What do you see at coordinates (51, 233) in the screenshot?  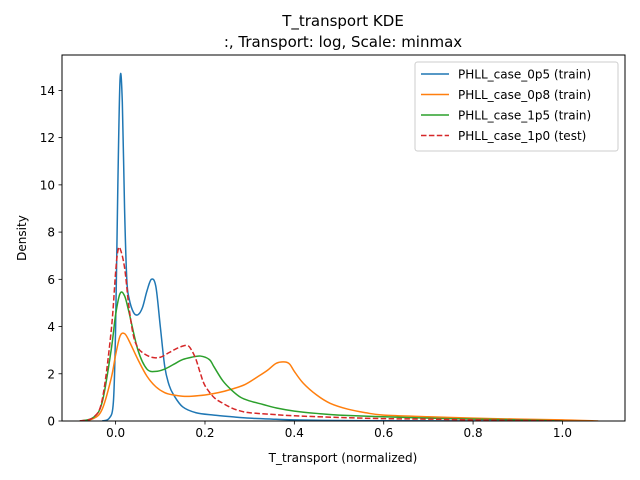 I see `y-tick-label: 8` at bounding box center [51, 233].